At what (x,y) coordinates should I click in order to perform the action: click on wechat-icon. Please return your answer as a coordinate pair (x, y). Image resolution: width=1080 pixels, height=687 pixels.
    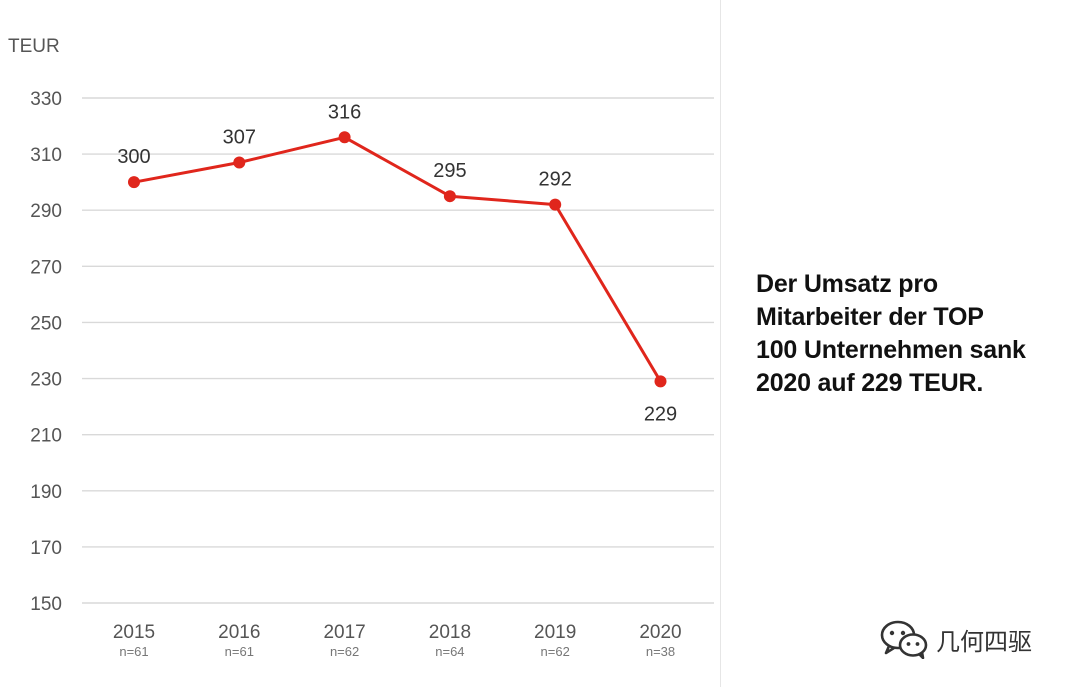
    Looking at the image, I should click on (904, 639).